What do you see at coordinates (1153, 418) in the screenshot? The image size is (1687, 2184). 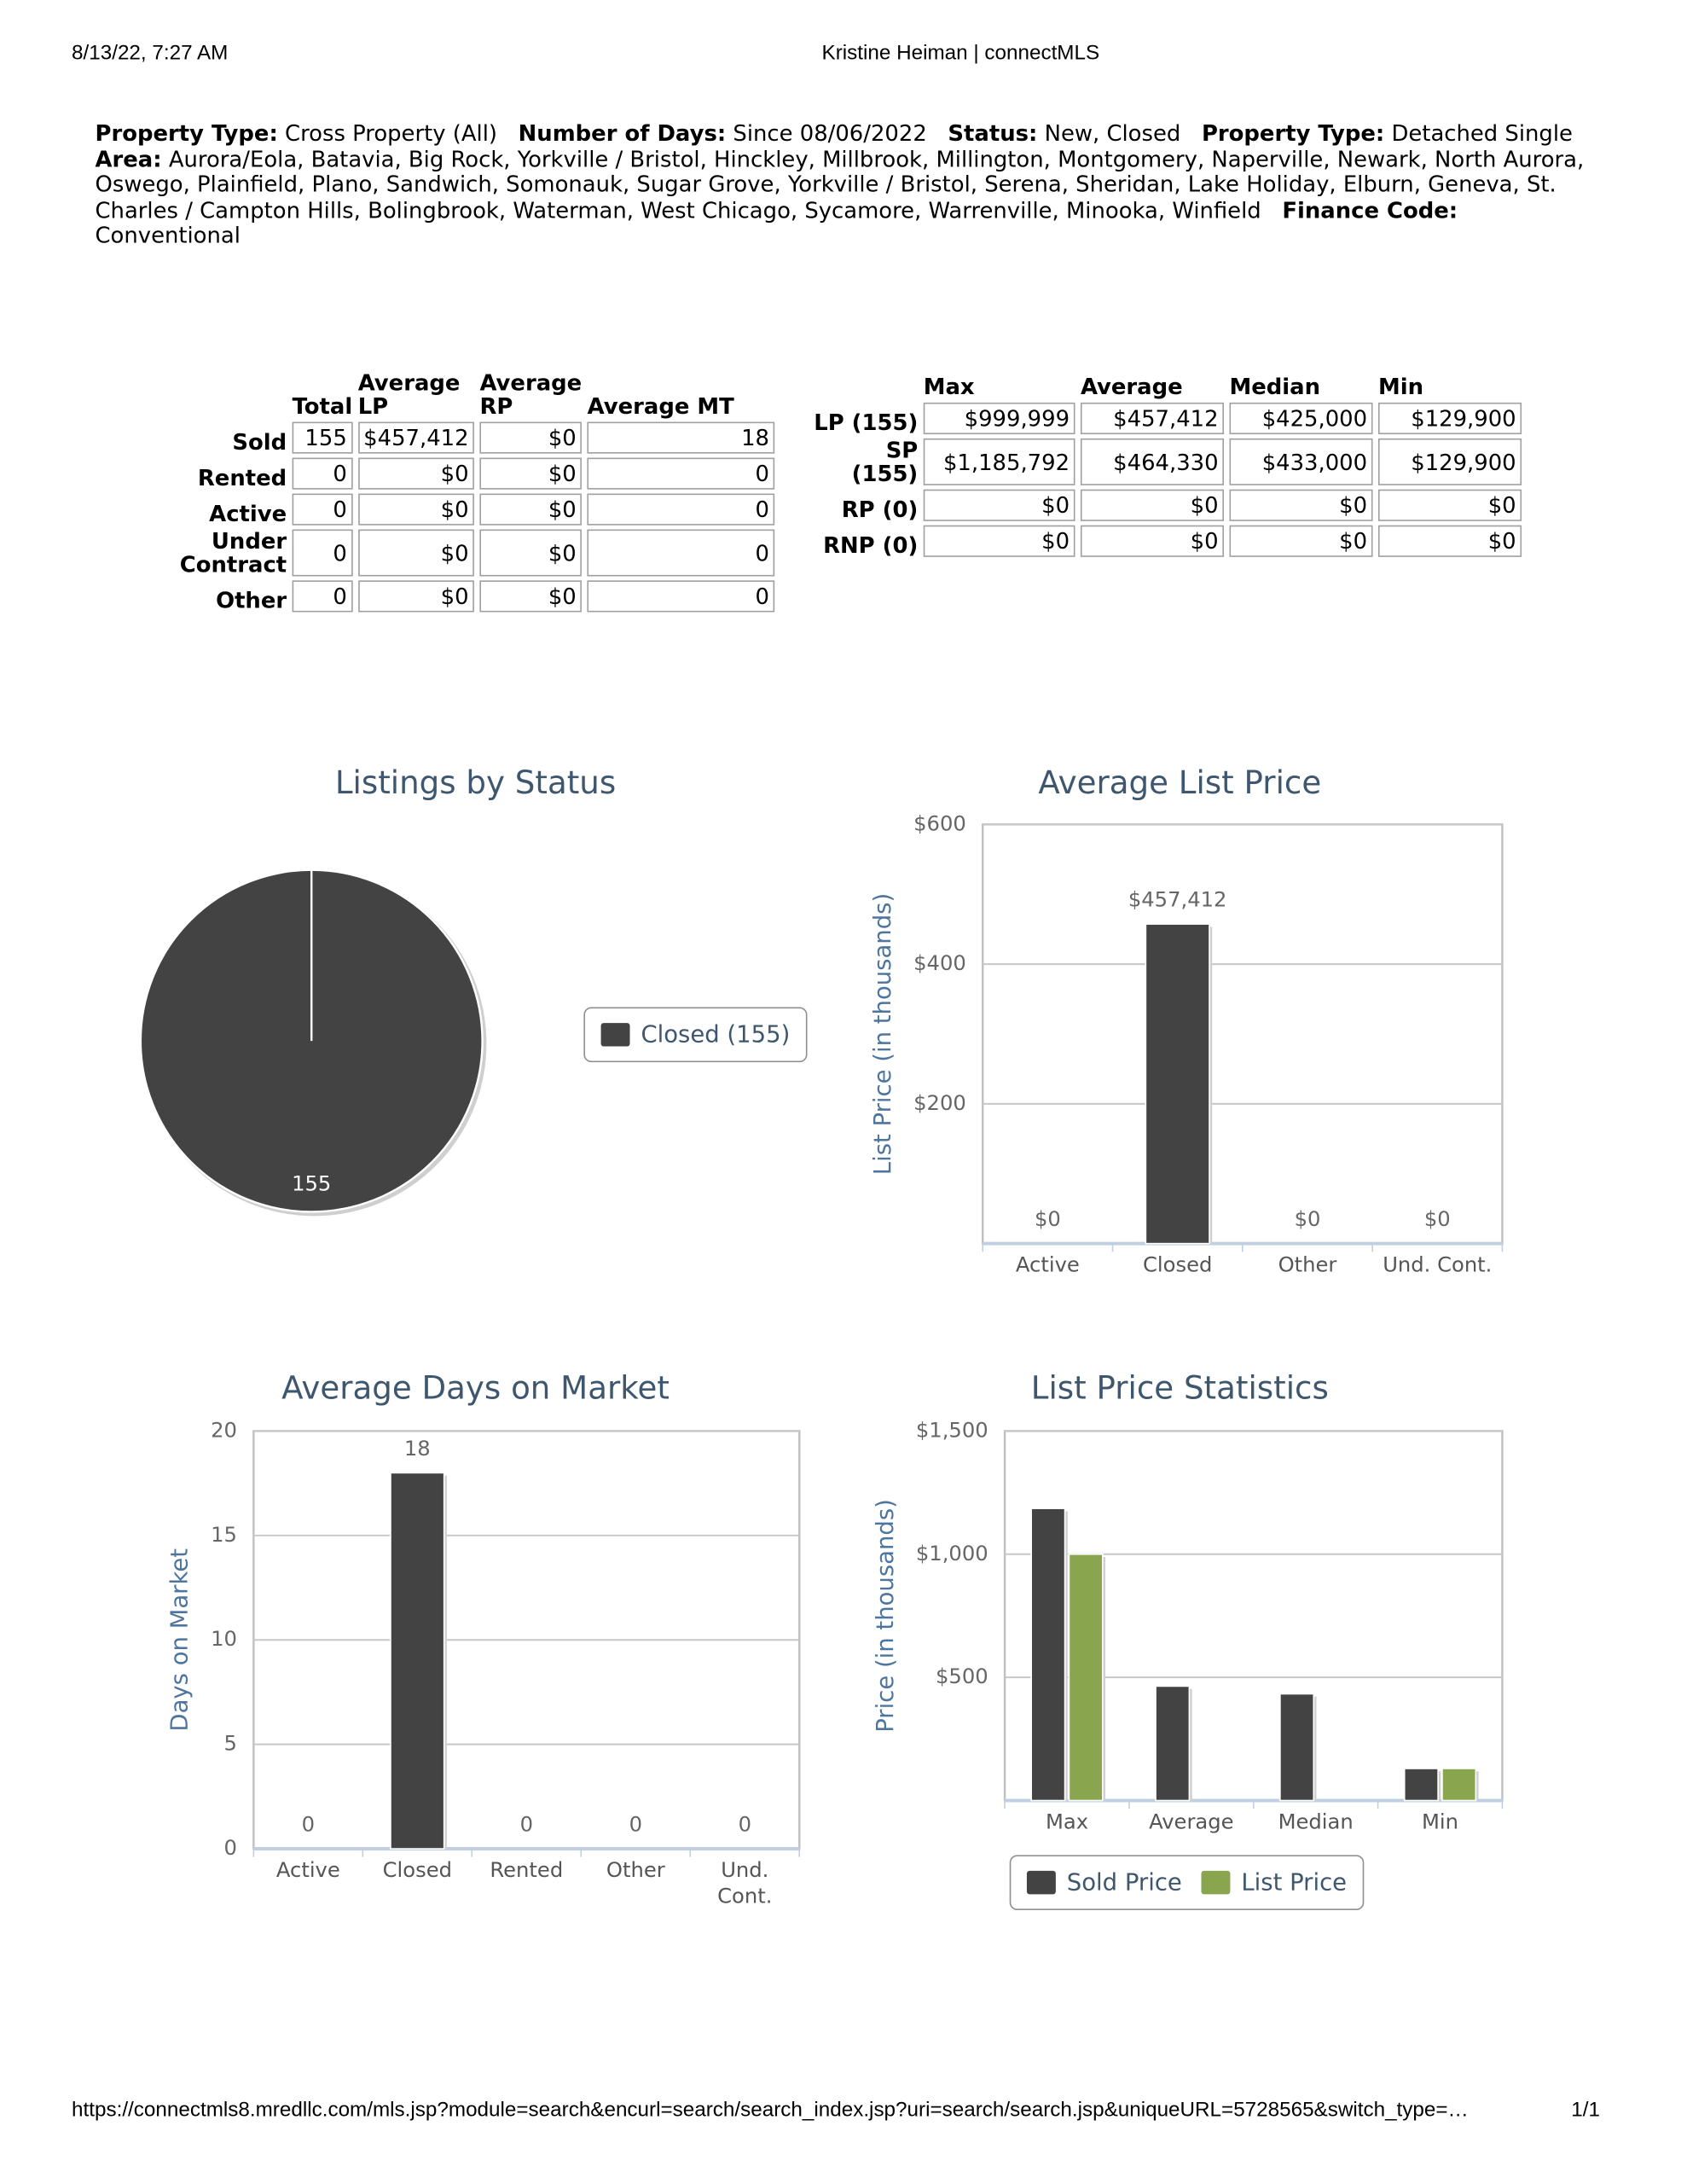 I see `table-cell: $457,412` at bounding box center [1153, 418].